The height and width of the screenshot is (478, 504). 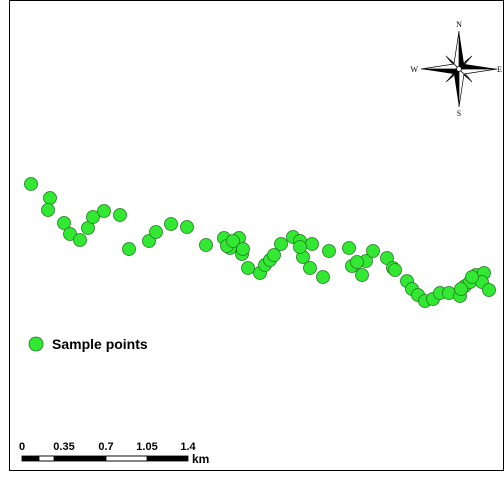 What do you see at coordinates (114, 453) in the screenshot?
I see `scale-bar: 0 0.35 0.7 1.05 1.4 km` at bounding box center [114, 453].